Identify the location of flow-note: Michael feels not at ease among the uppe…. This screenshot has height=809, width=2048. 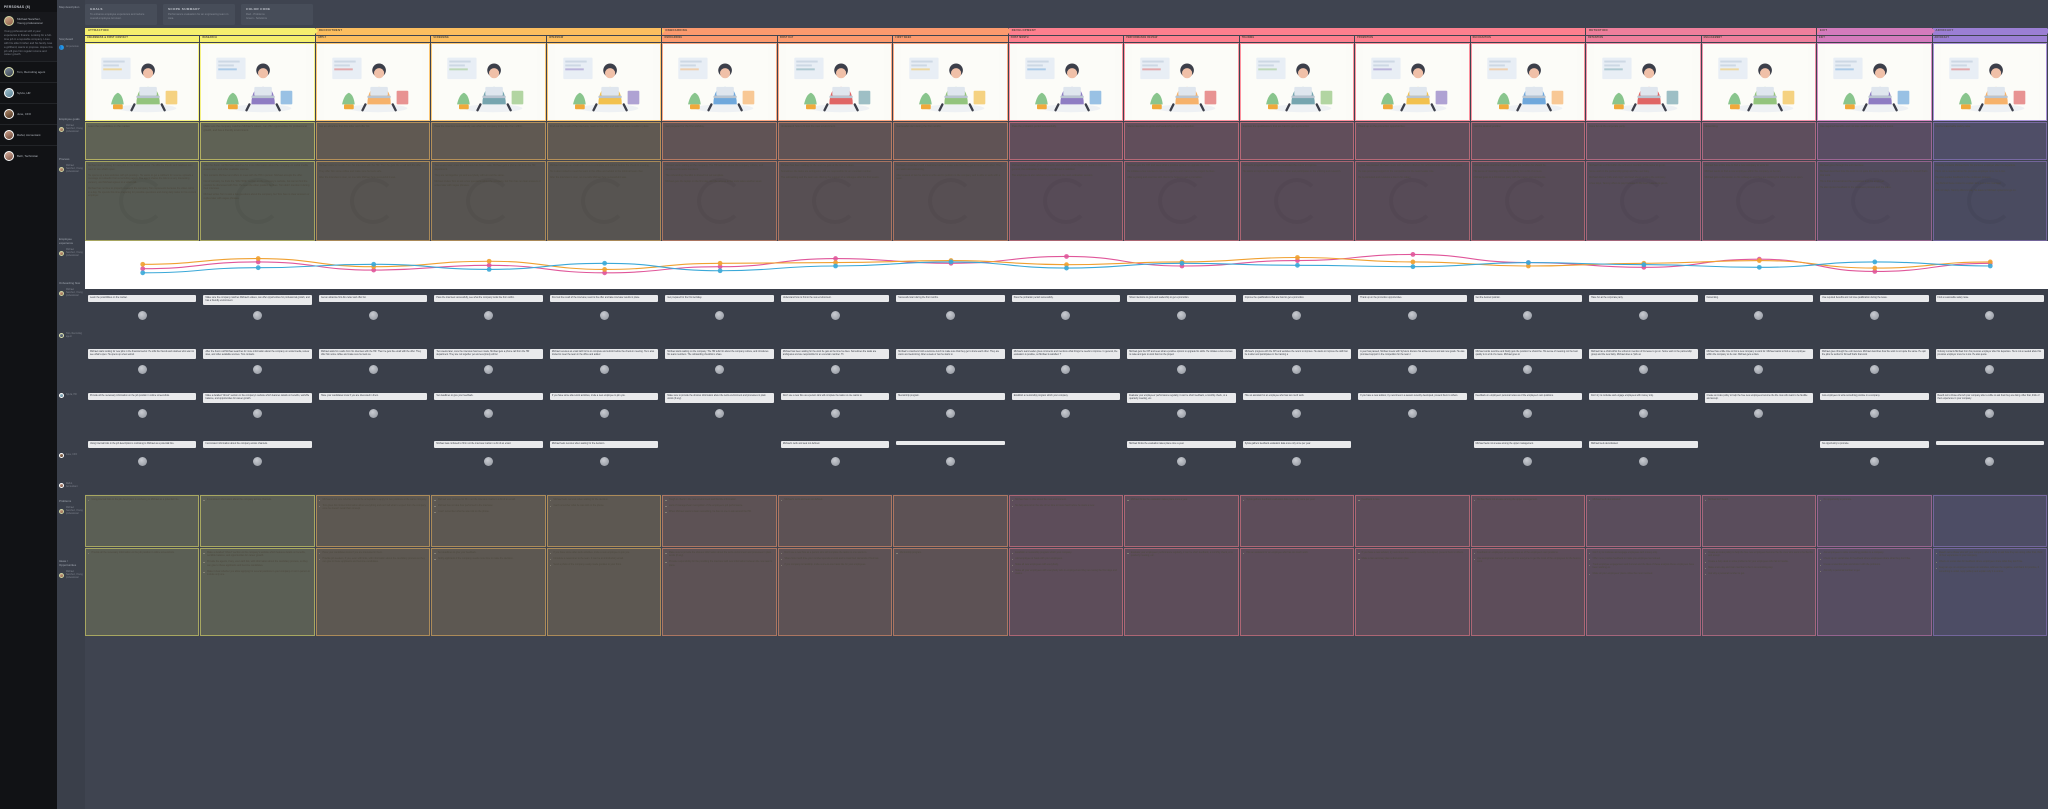
(1528, 445).